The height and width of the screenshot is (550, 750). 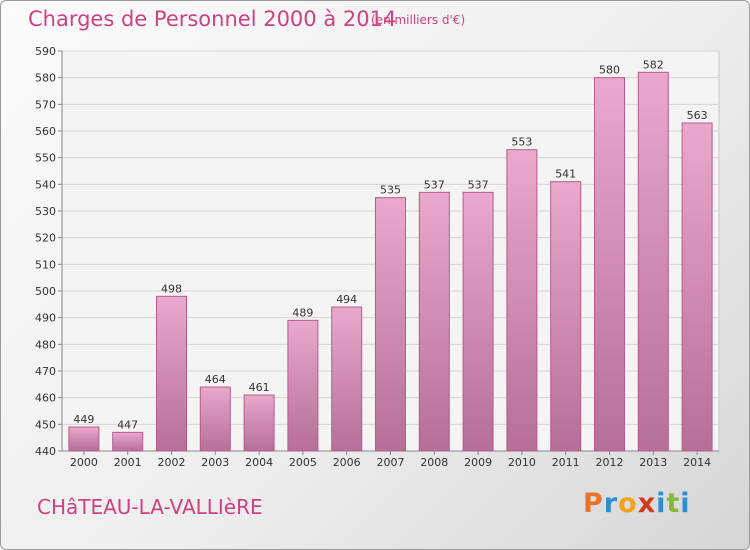 What do you see at coordinates (150, 507) in the screenshot?
I see `town-name: CHâTEAU-LA-VALLIèRE` at bounding box center [150, 507].